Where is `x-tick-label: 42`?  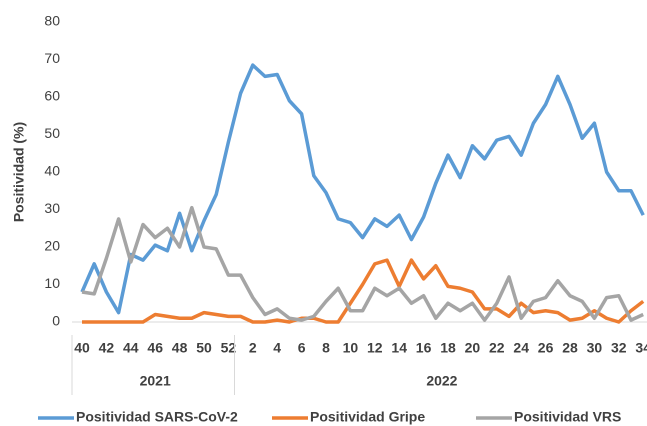
x-tick-label: 42 is located at coordinates (107, 348).